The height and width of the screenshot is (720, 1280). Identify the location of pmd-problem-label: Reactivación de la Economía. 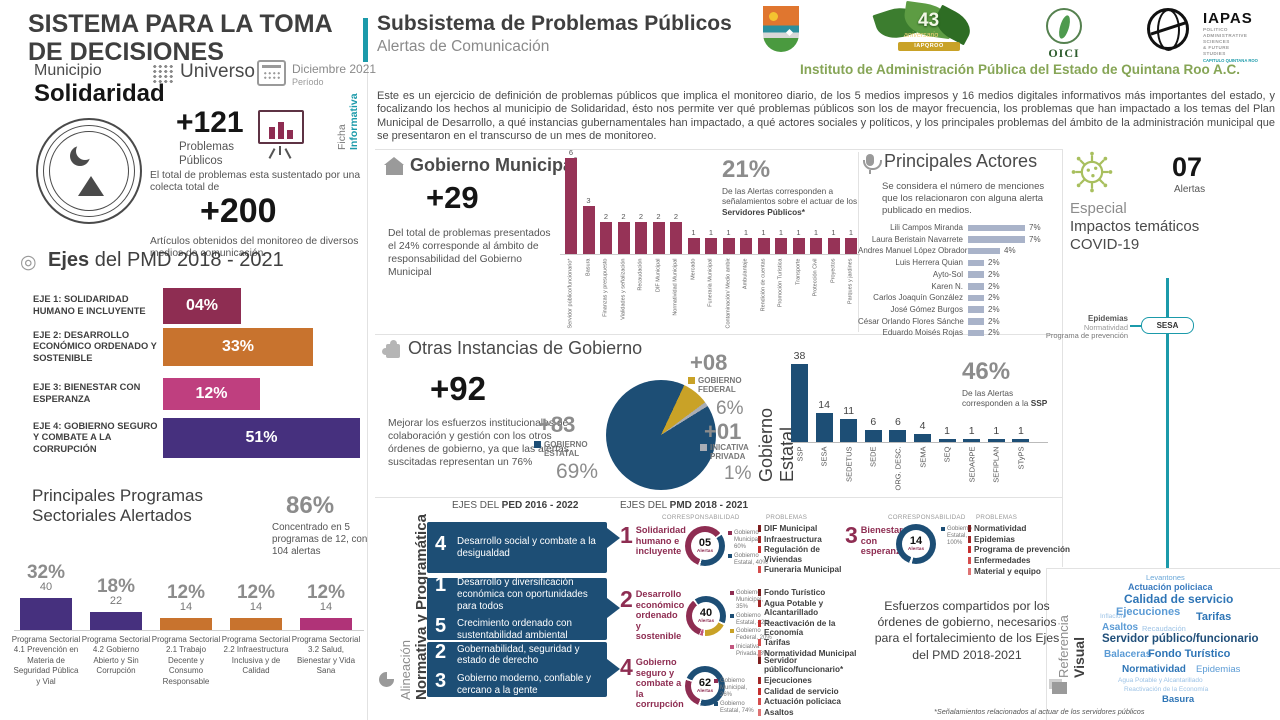
(800, 627).